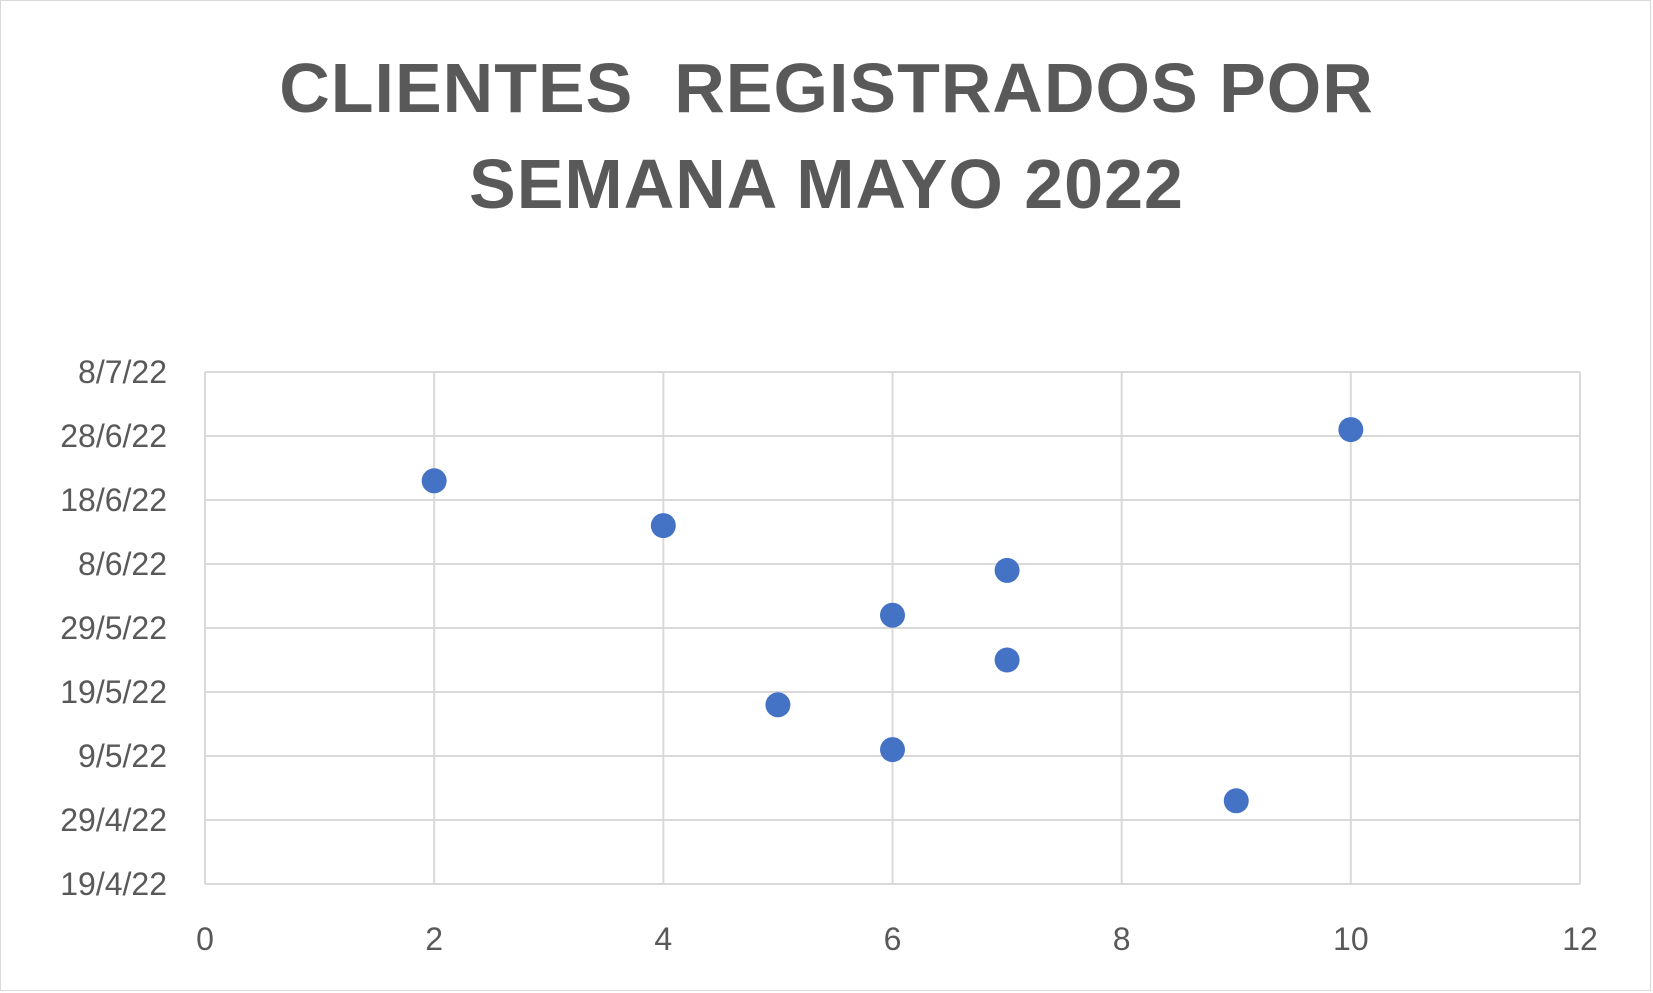 This screenshot has width=1653, height=993. What do you see at coordinates (663, 939) in the screenshot?
I see `x-tick-label: 4` at bounding box center [663, 939].